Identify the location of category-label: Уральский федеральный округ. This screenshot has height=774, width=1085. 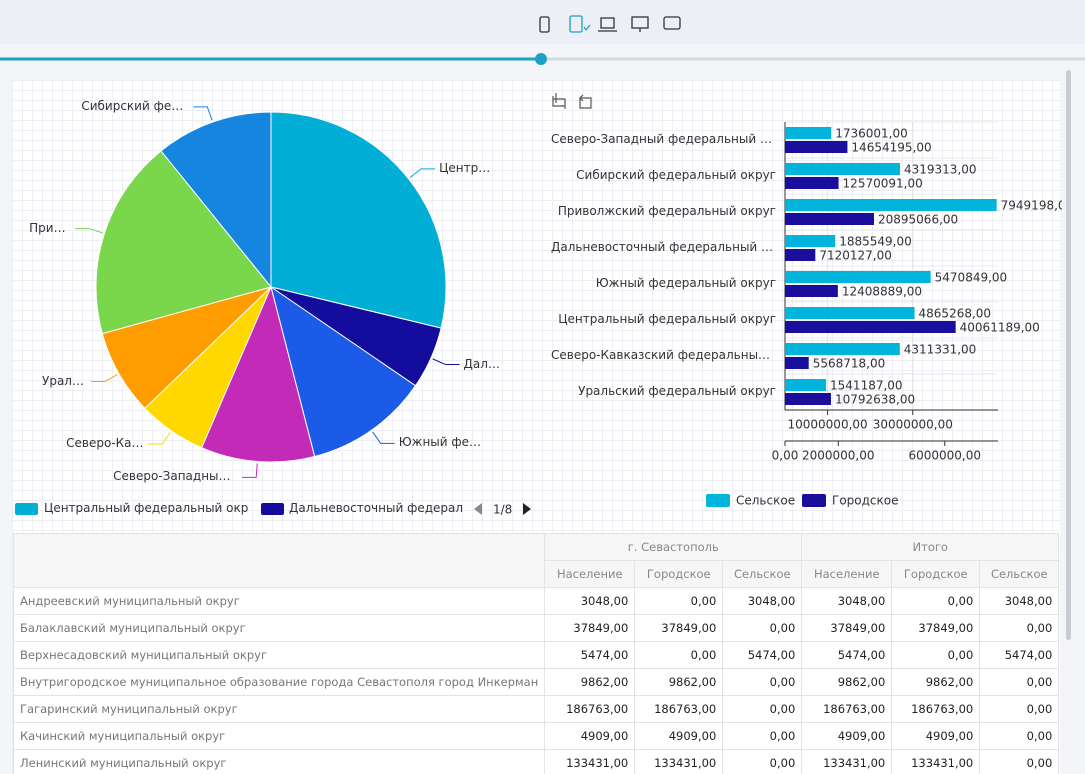
(677, 391).